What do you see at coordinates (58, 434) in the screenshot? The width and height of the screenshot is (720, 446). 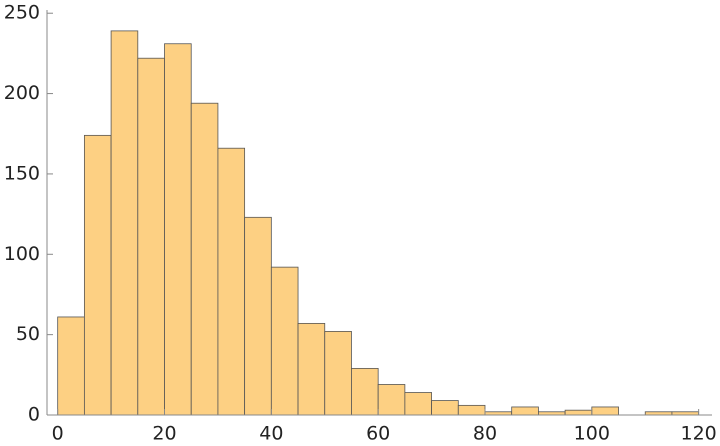 I see `x-tick-label: 0` at bounding box center [58, 434].